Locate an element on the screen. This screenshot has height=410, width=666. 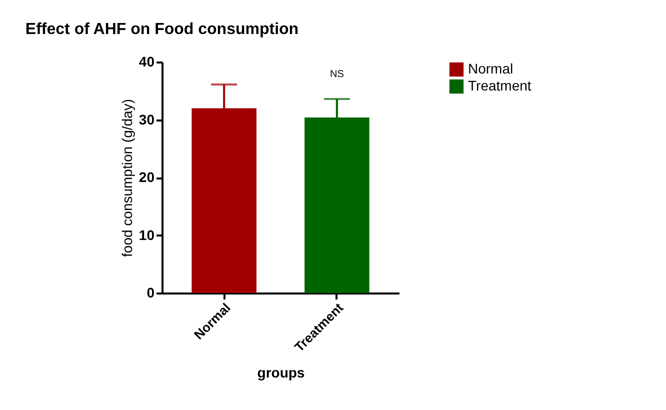
annotation: NS is located at coordinates (337, 74).